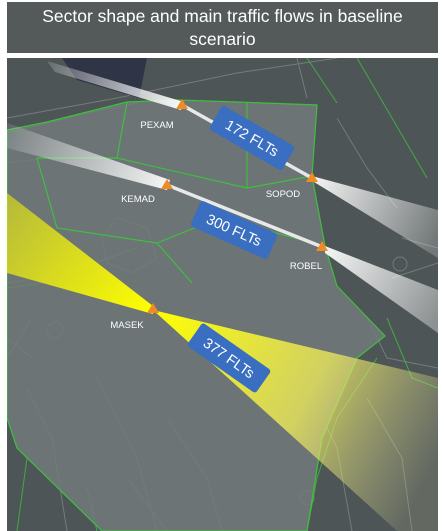  I want to click on waypoint-label: KEMAD, so click(138, 199).